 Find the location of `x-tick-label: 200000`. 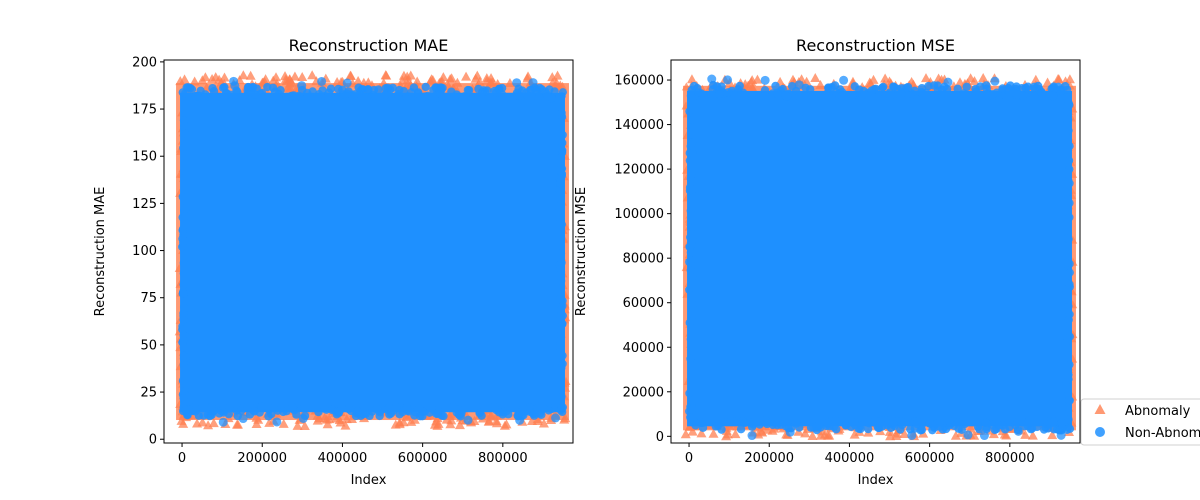

x-tick-label: 200000 is located at coordinates (262, 458).